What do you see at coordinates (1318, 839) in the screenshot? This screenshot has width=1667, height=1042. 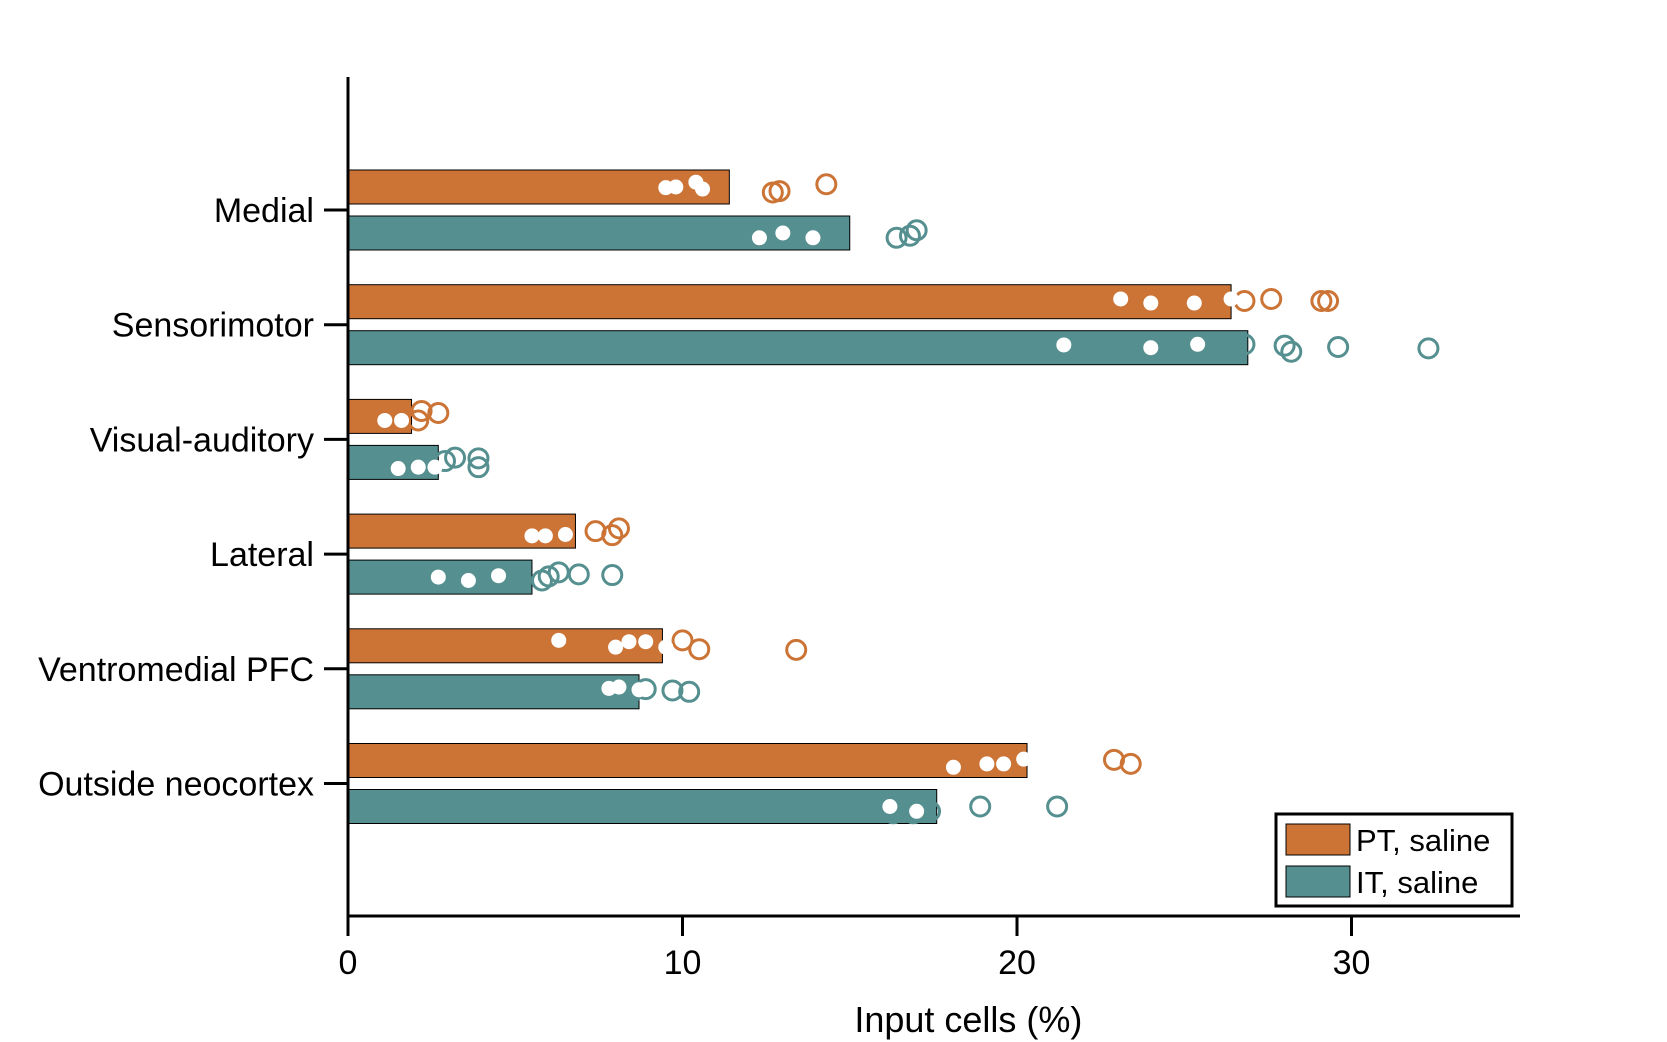 I see `legend-swatch-pt-saline` at bounding box center [1318, 839].